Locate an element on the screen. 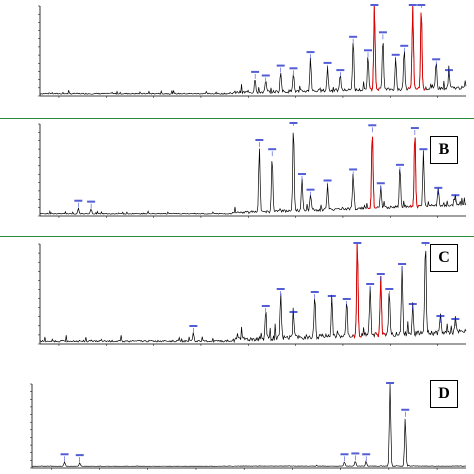 Image resolution: width=474 pixels, height=474 pixels. panel-d-label: D is located at coordinates (444, 394).